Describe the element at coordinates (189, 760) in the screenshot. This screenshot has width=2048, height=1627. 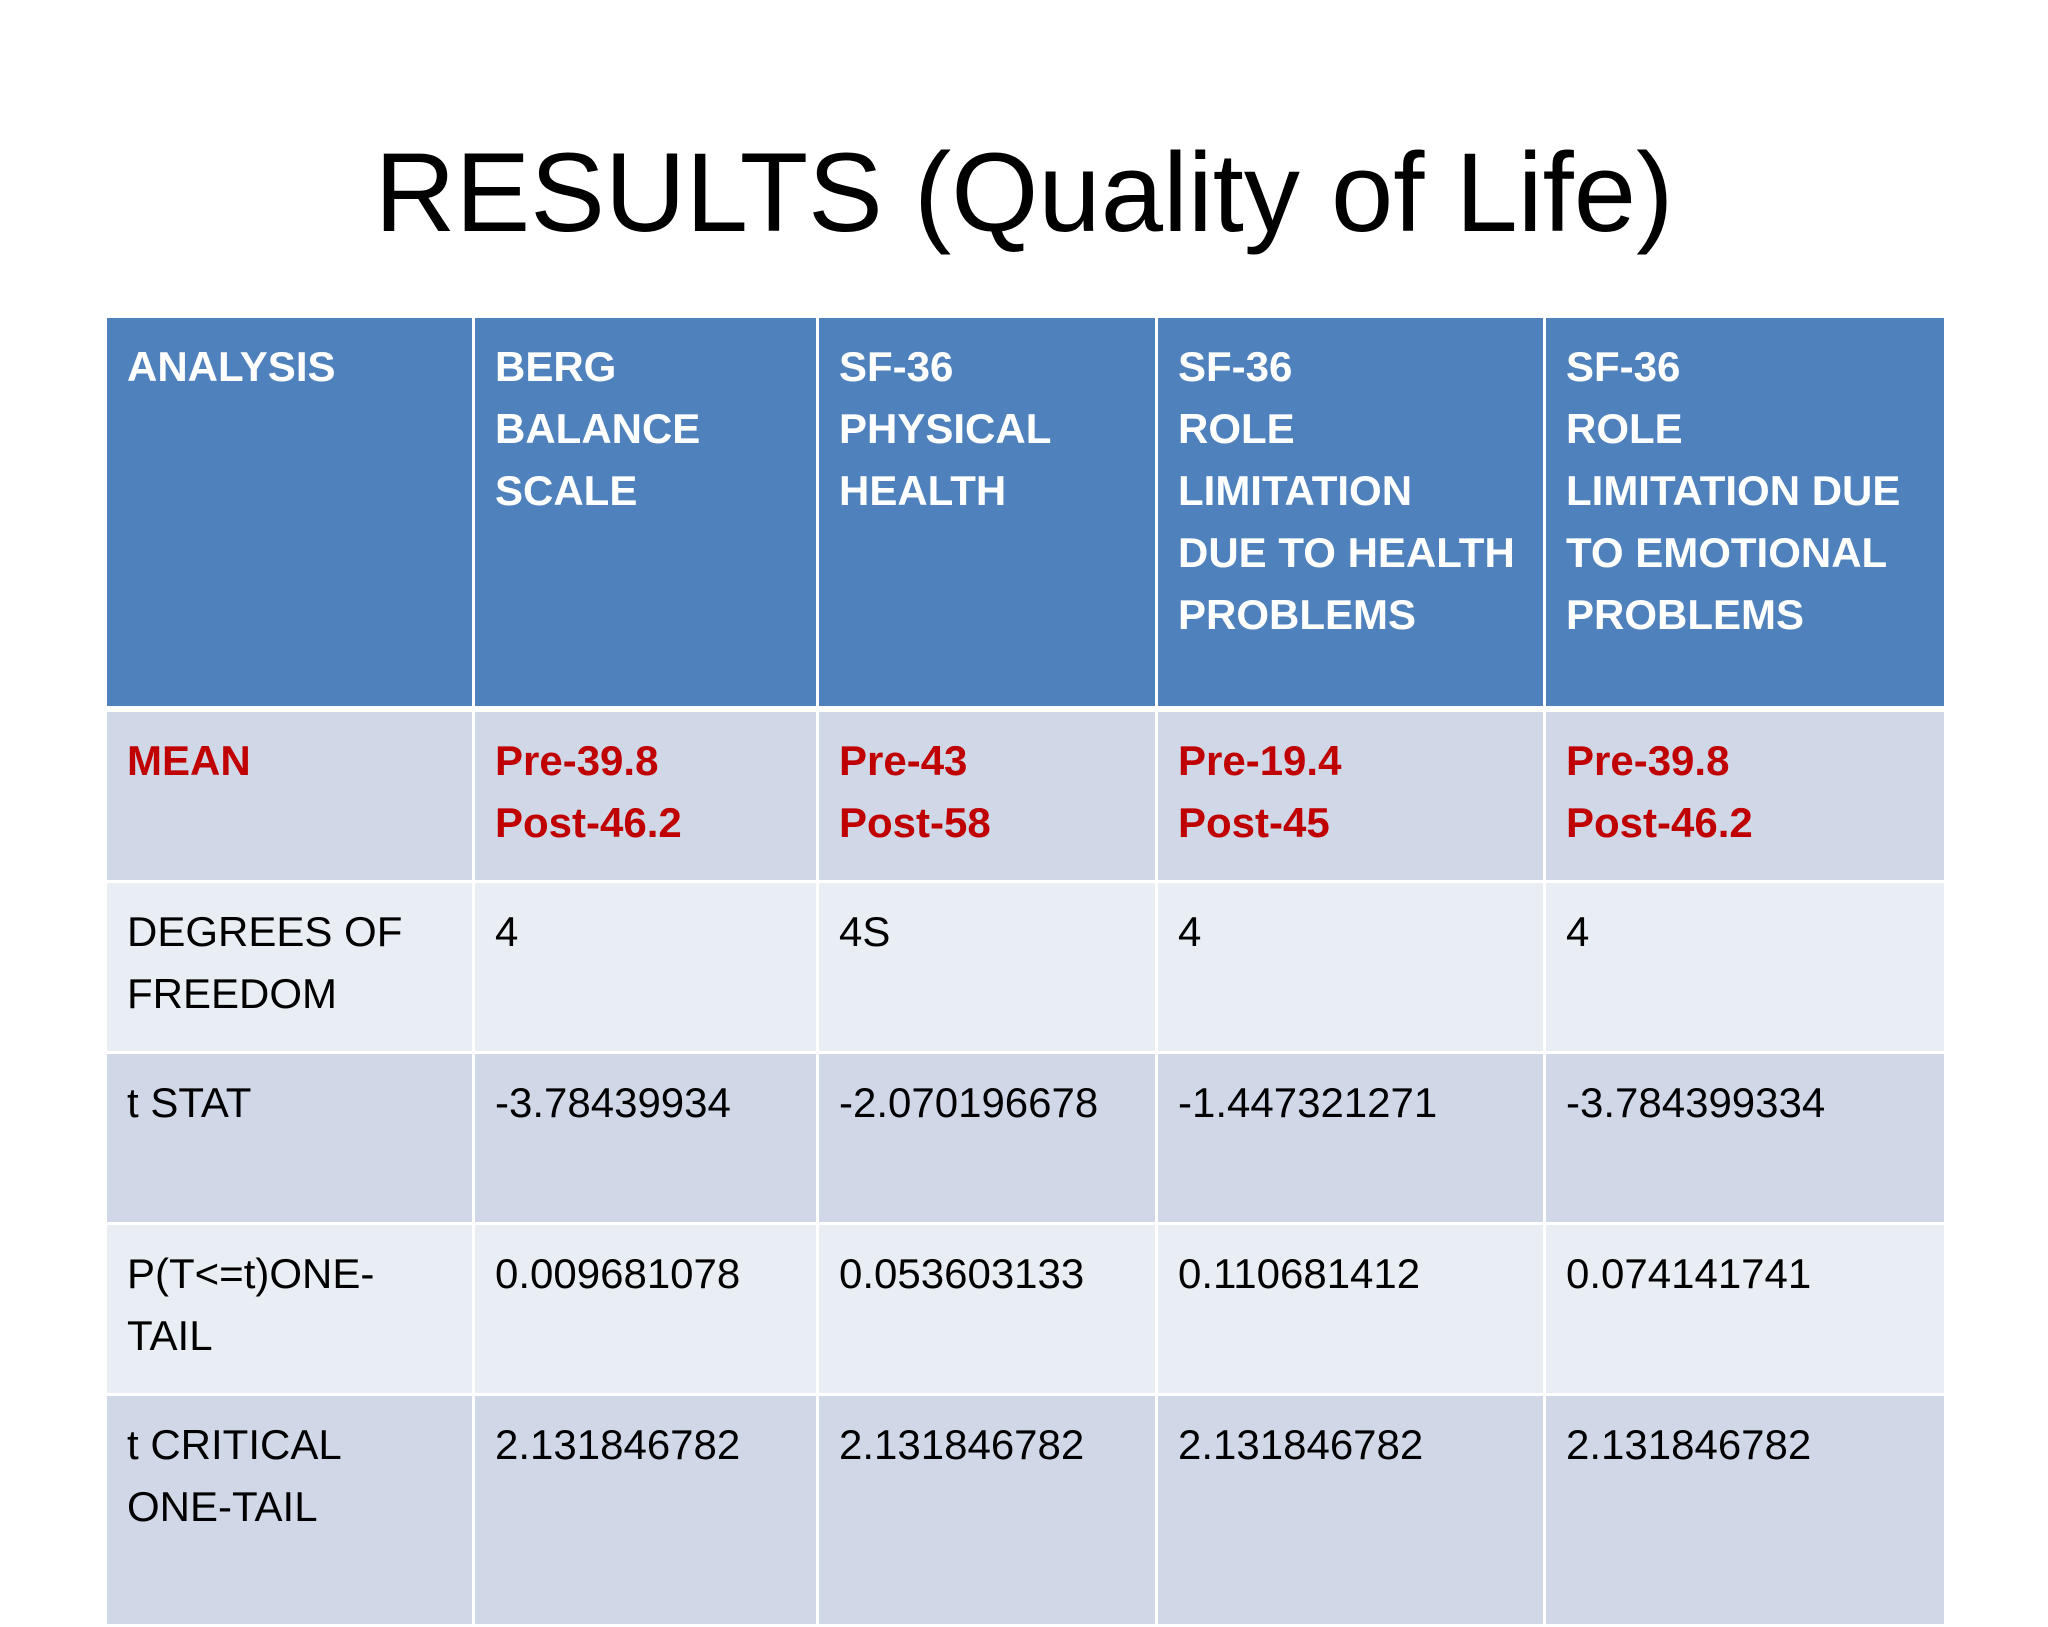
I see `cell-line: MEAN` at that location.